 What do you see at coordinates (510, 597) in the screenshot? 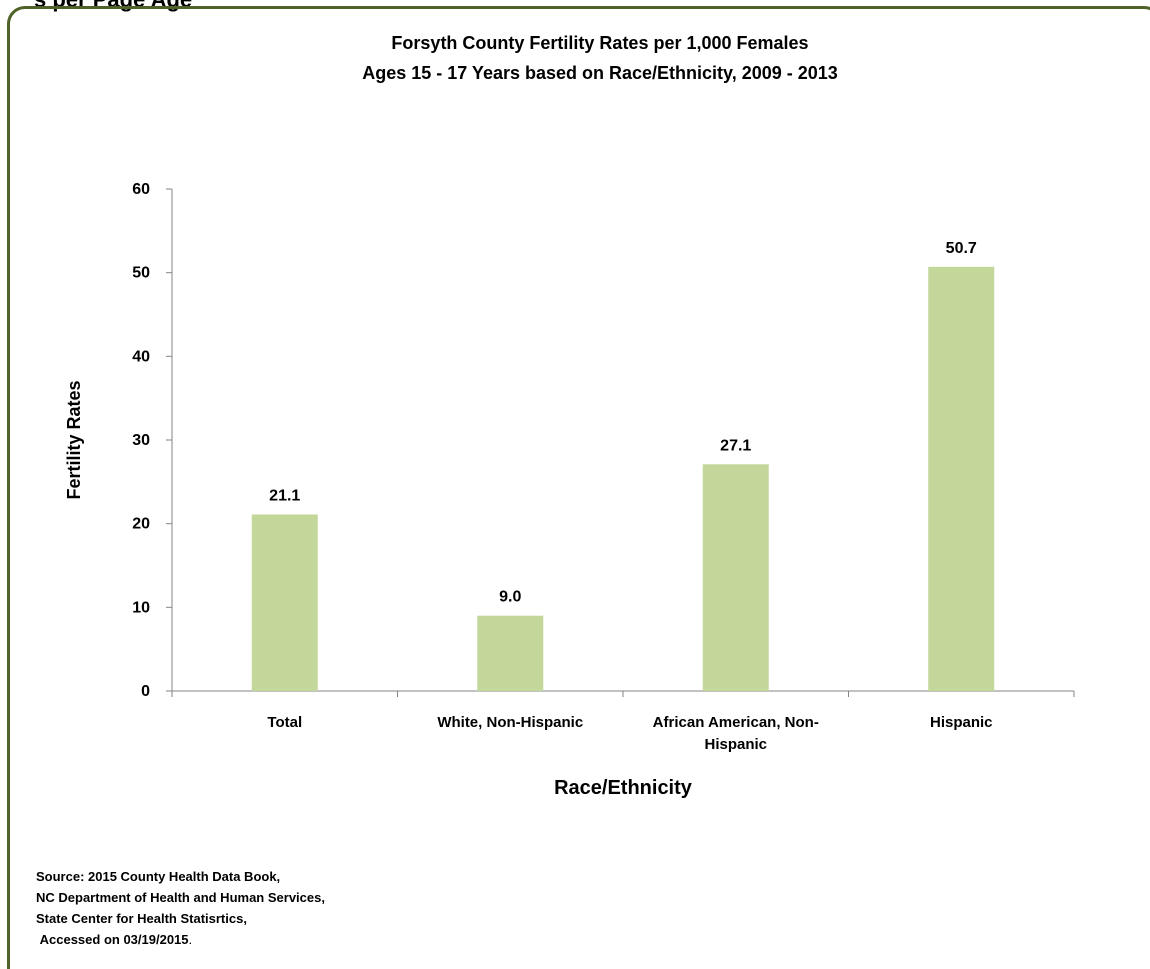
I see `data-label: 9.0` at bounding box center [510, 597].